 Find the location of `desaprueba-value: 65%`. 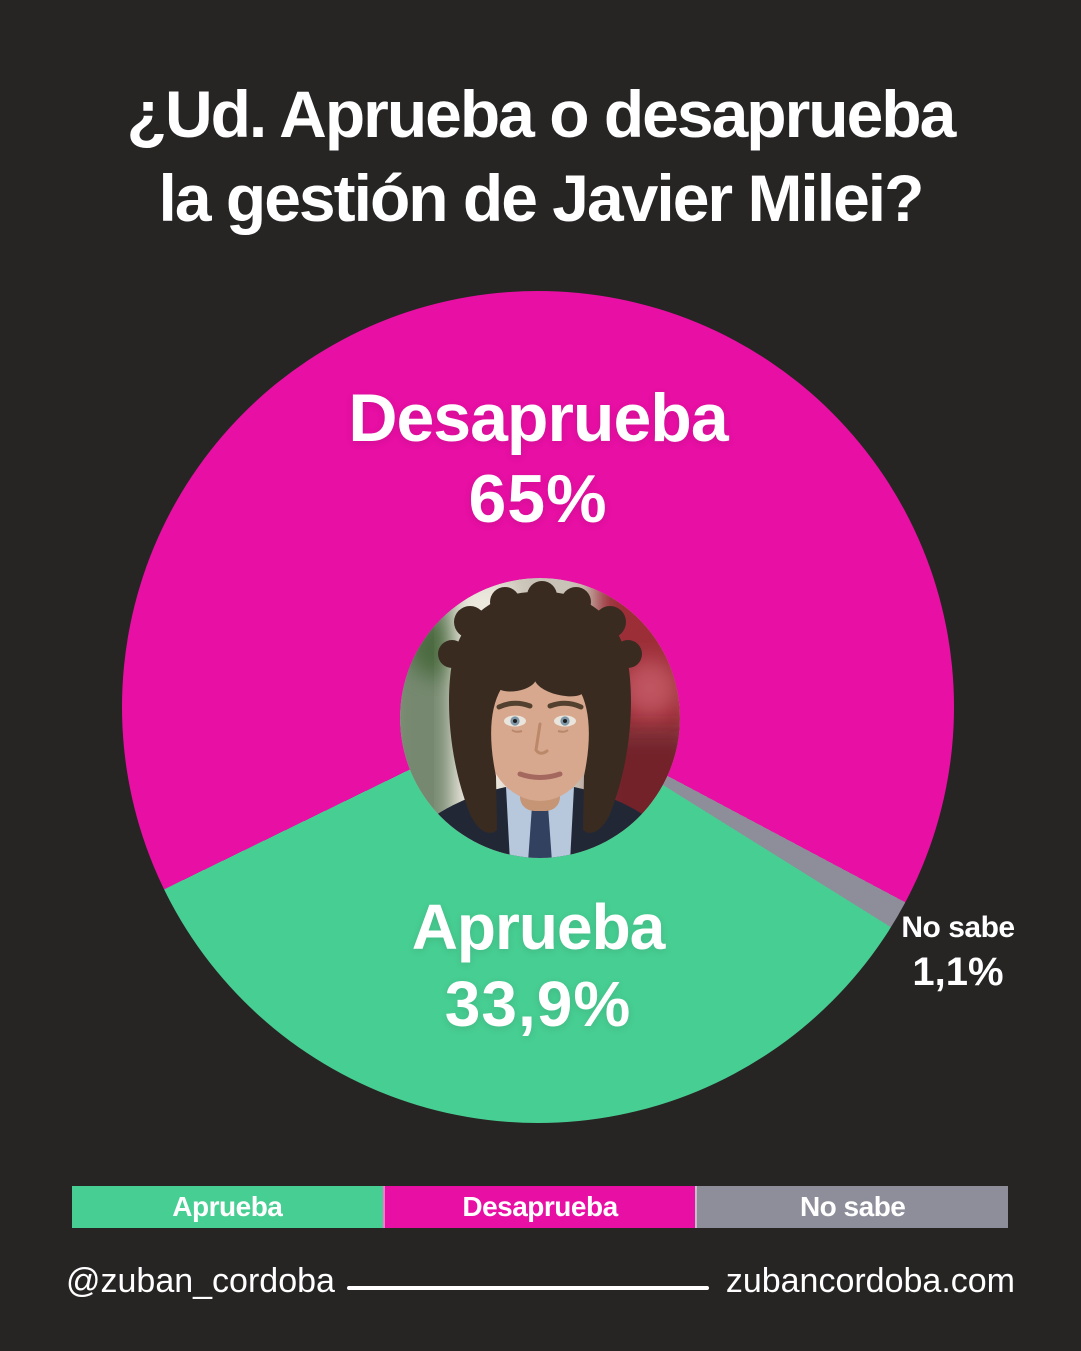

desaprueba-value: 65% is located at coordinates (538, 499).